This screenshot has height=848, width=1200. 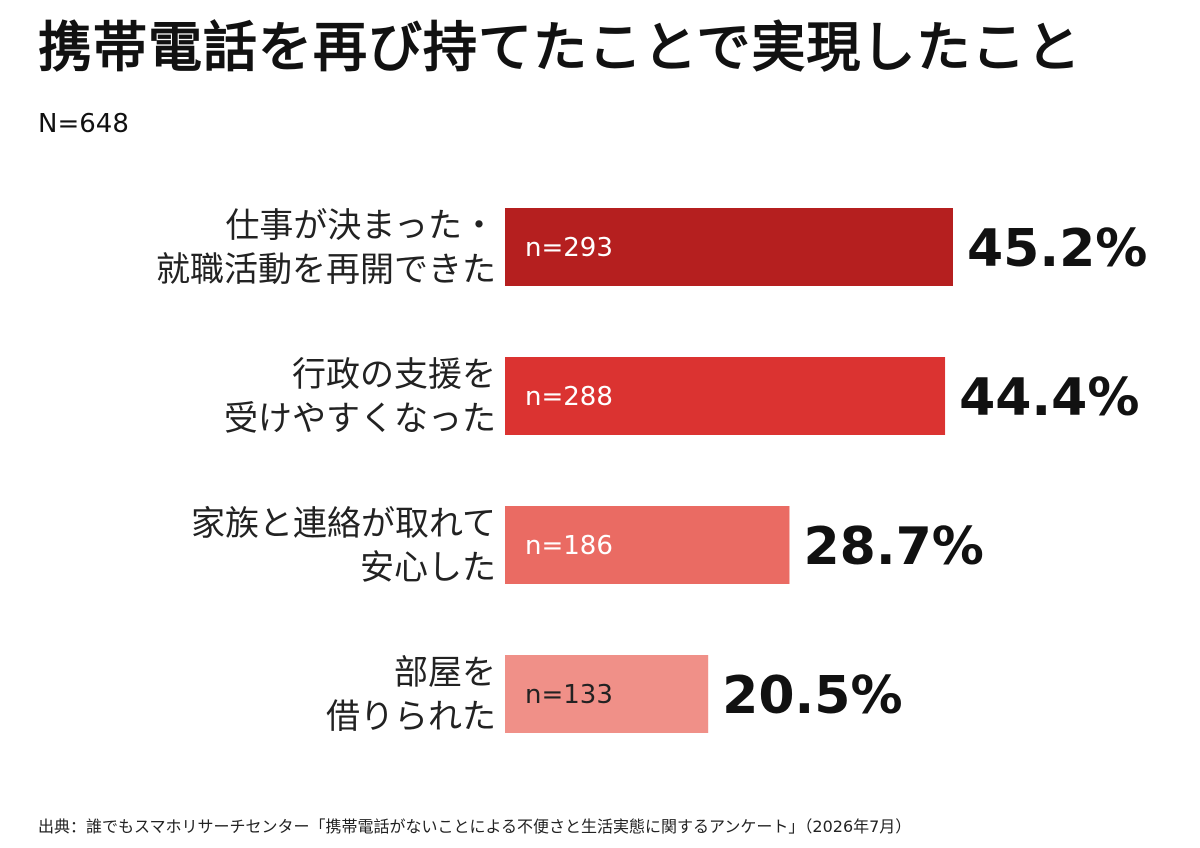 I want to click on category-label: 家族と連絡が取れて, so click(x=343, y=524).